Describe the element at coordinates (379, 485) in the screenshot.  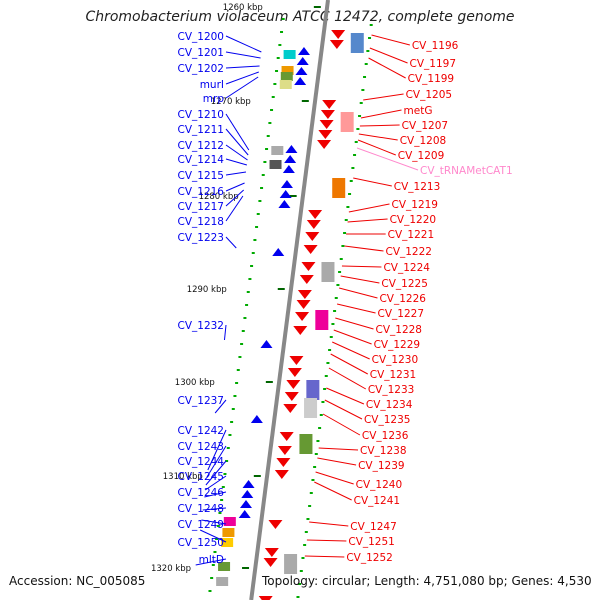
I see `right-gene-label: CV_1240` at that location.